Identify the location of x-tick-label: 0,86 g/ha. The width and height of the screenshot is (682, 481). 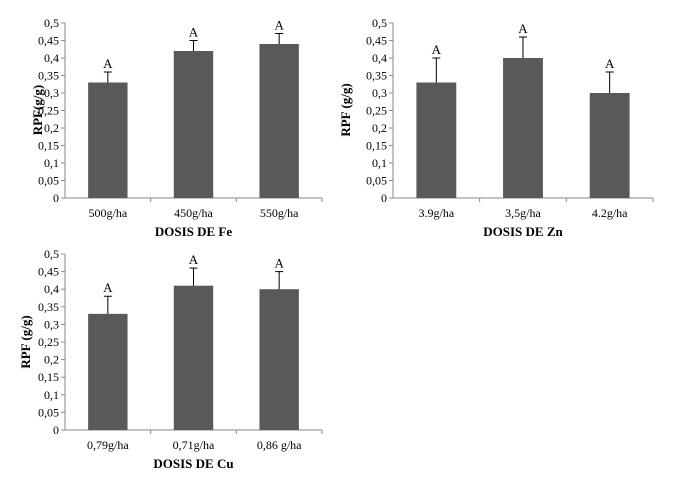
(279, 445).